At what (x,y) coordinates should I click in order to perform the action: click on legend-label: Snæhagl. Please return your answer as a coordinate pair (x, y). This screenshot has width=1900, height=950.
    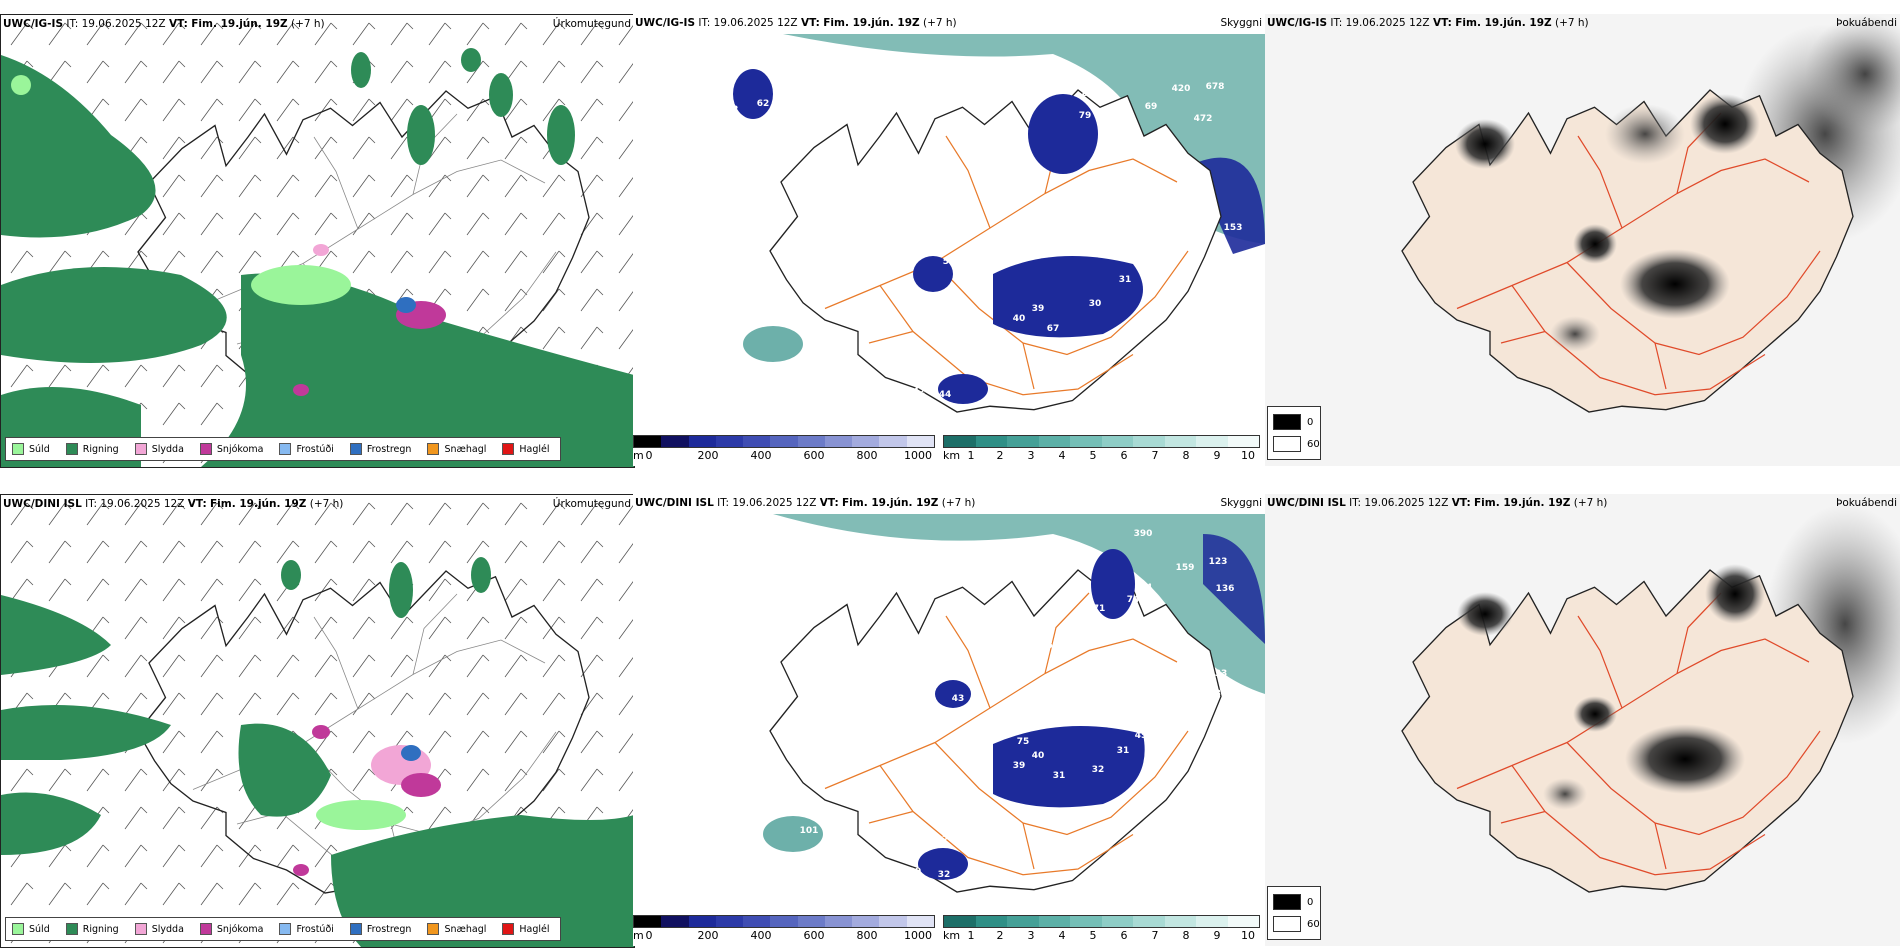
    Looking at the image, I should click on (465, 929).